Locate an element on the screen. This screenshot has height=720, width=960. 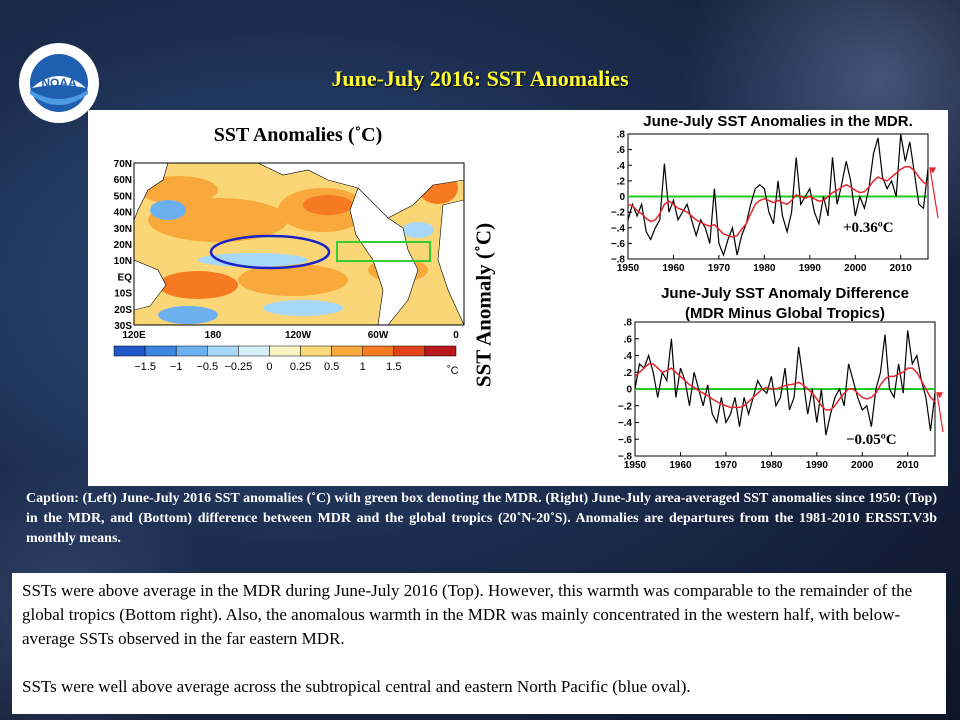
lat-label: 50N is located at coordinates (123, 196).